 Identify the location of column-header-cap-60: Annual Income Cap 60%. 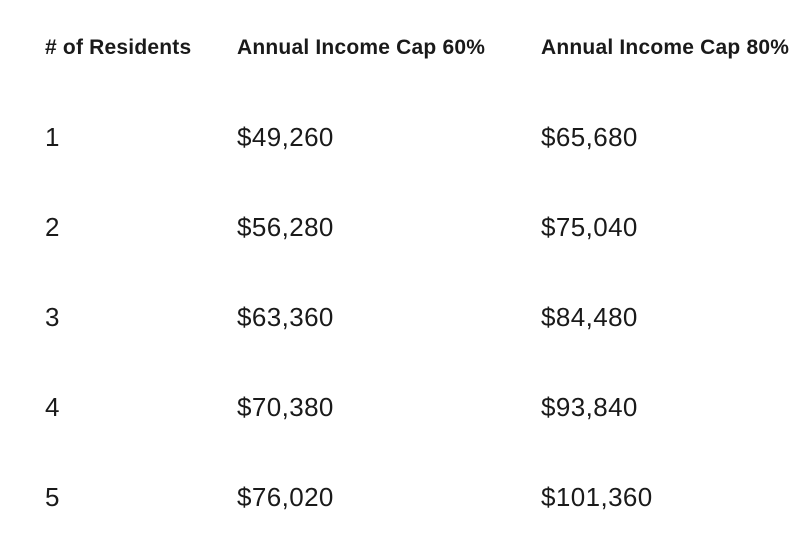
(361, 47).